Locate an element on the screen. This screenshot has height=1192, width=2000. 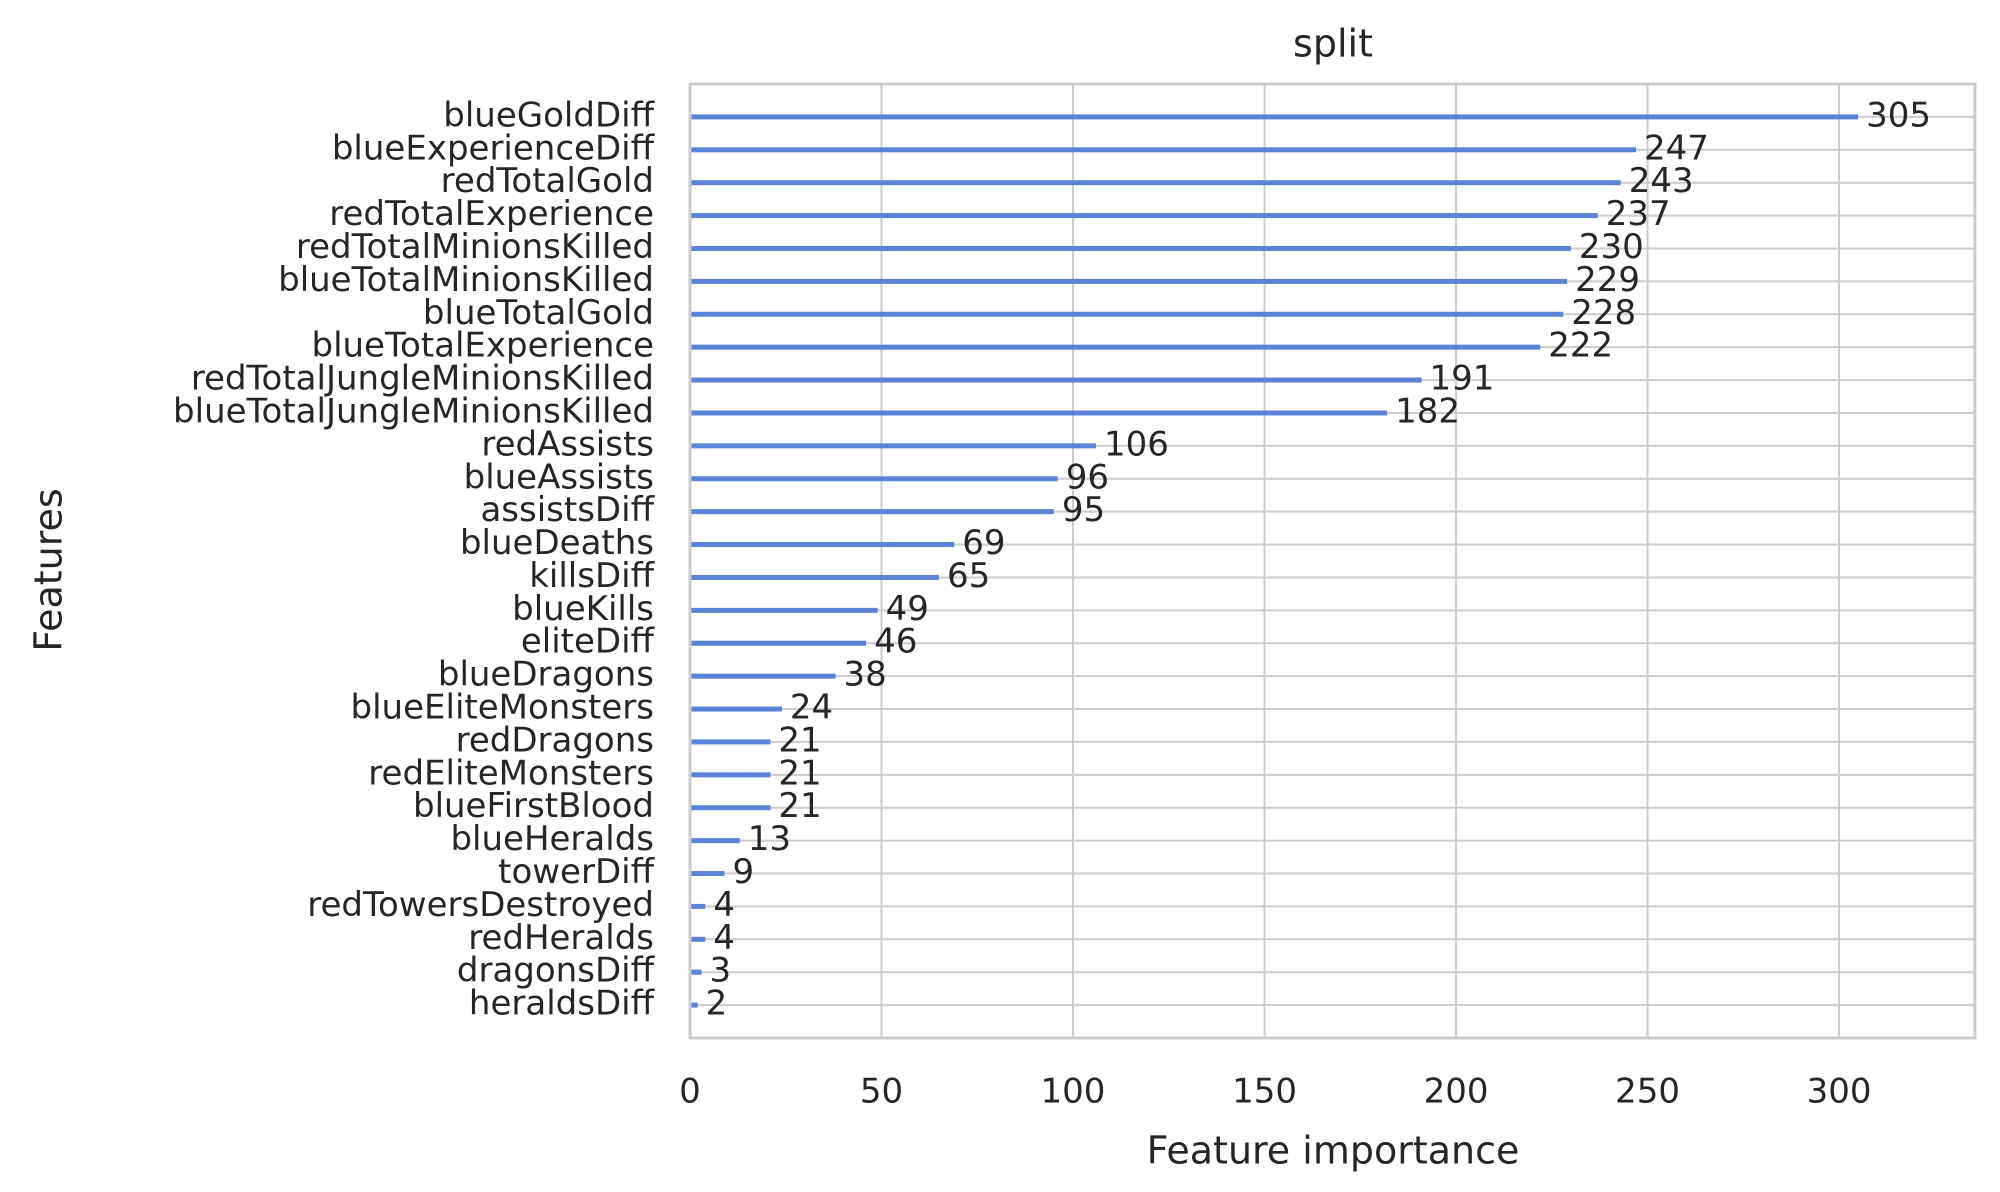
value-label: 24 is located at coordinates (811, 708).